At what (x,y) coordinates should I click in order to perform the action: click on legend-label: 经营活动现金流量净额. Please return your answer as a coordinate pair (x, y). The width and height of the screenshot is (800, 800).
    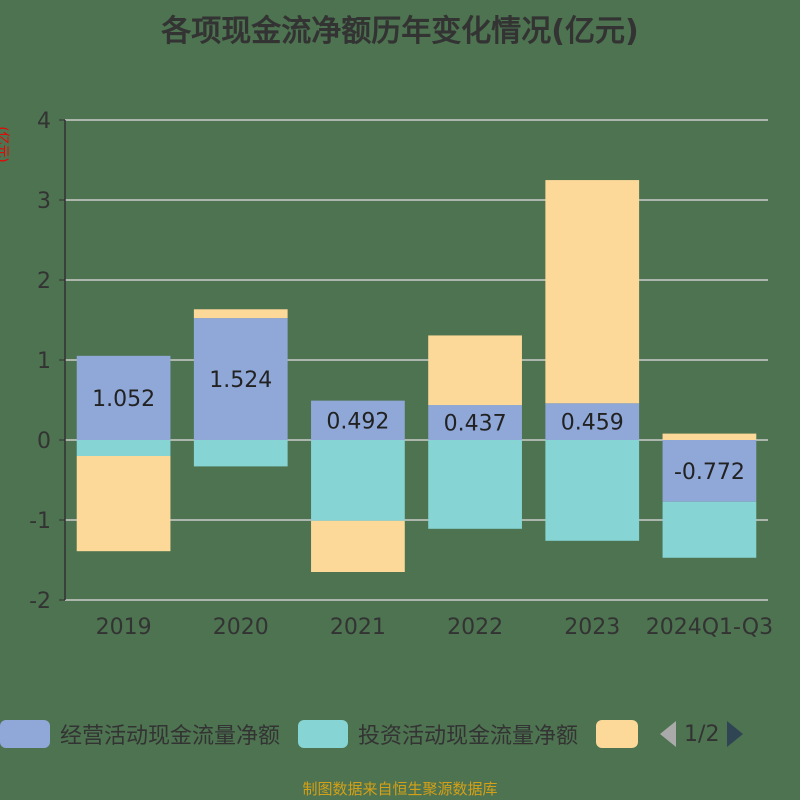
    Looking at the image, I should click on (170, 736).